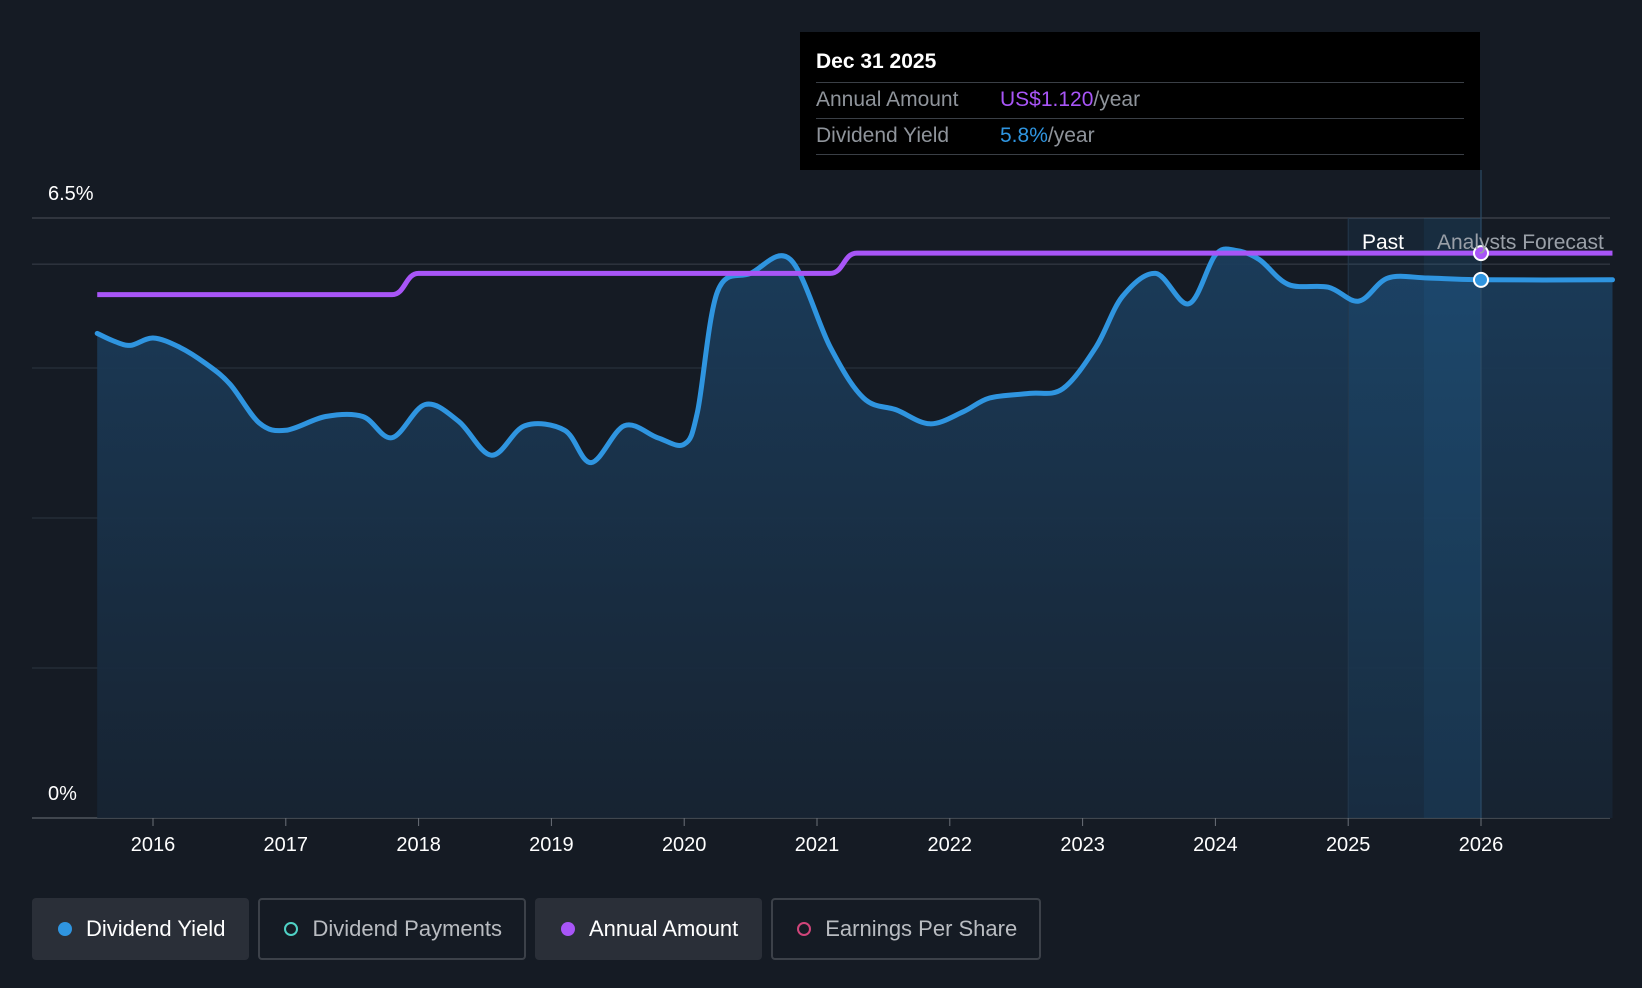 Image resolution: width=1642 pixels, height=988 pixels. Describe the element at coordinates (156, 928) in the screenshot. I see `legend-label: Dividend Yield` at that location.